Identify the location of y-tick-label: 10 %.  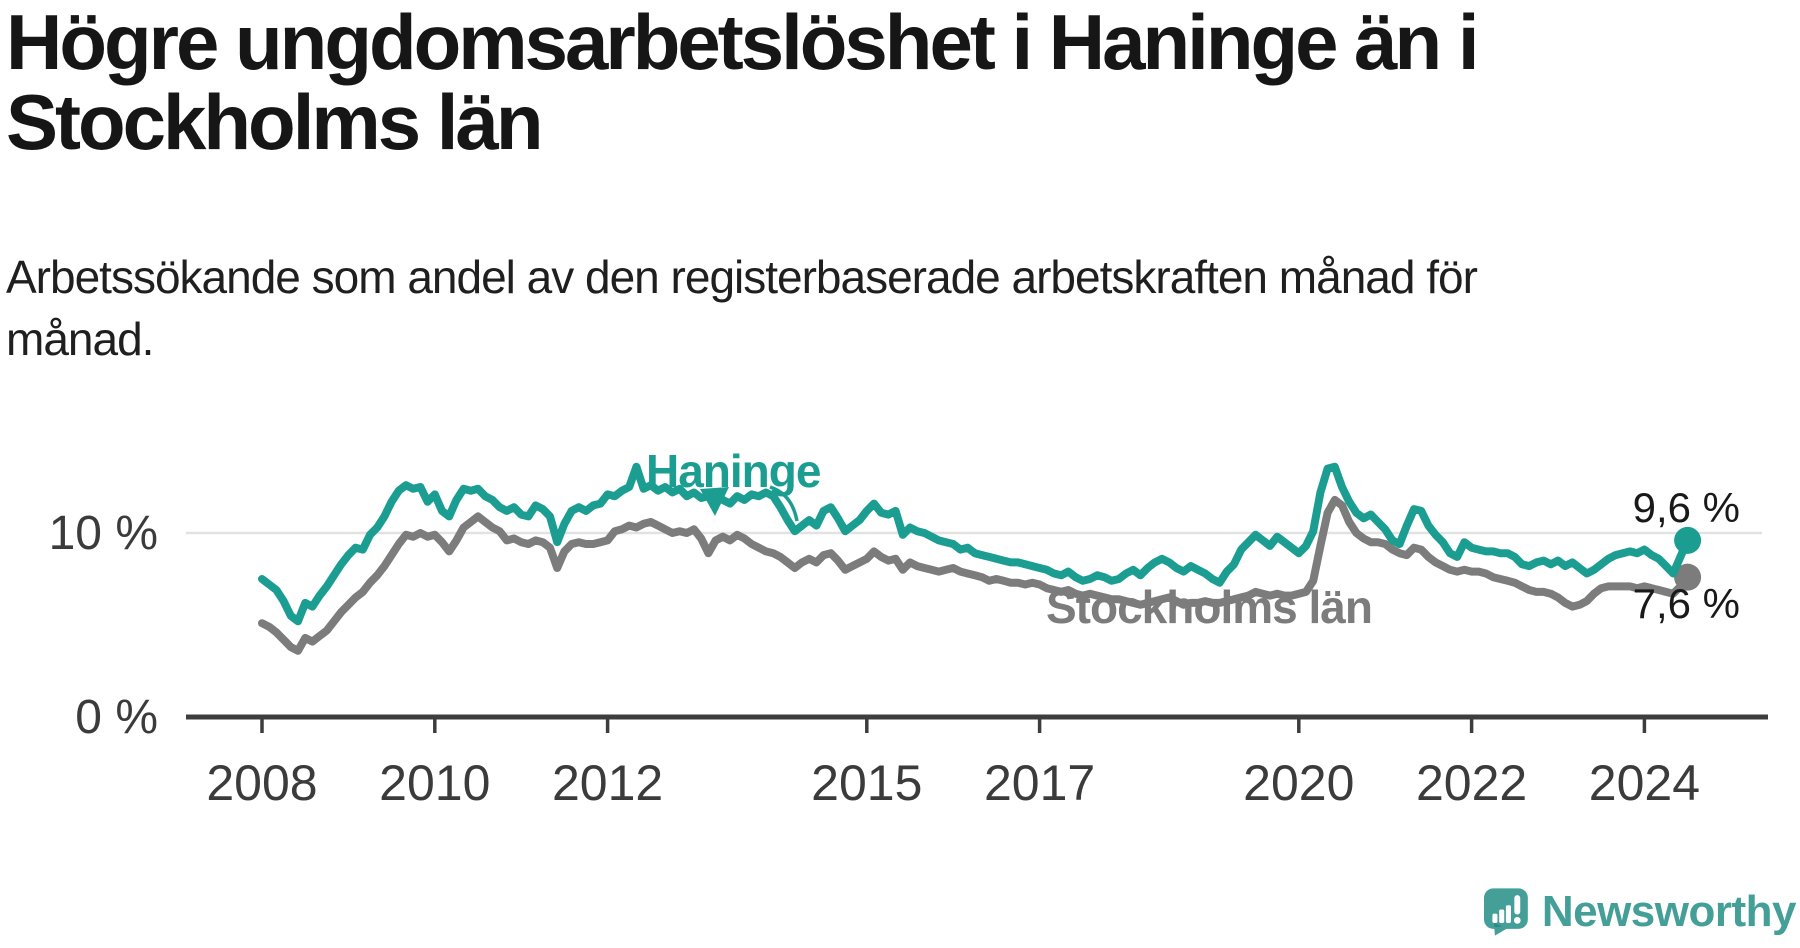
(103, 533).